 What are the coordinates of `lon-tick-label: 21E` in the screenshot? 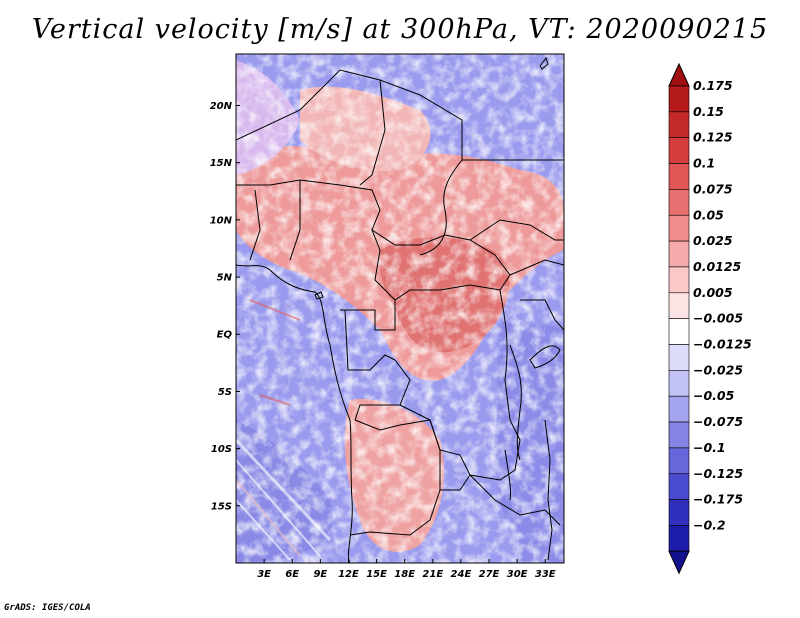 It's located at (432, 574).